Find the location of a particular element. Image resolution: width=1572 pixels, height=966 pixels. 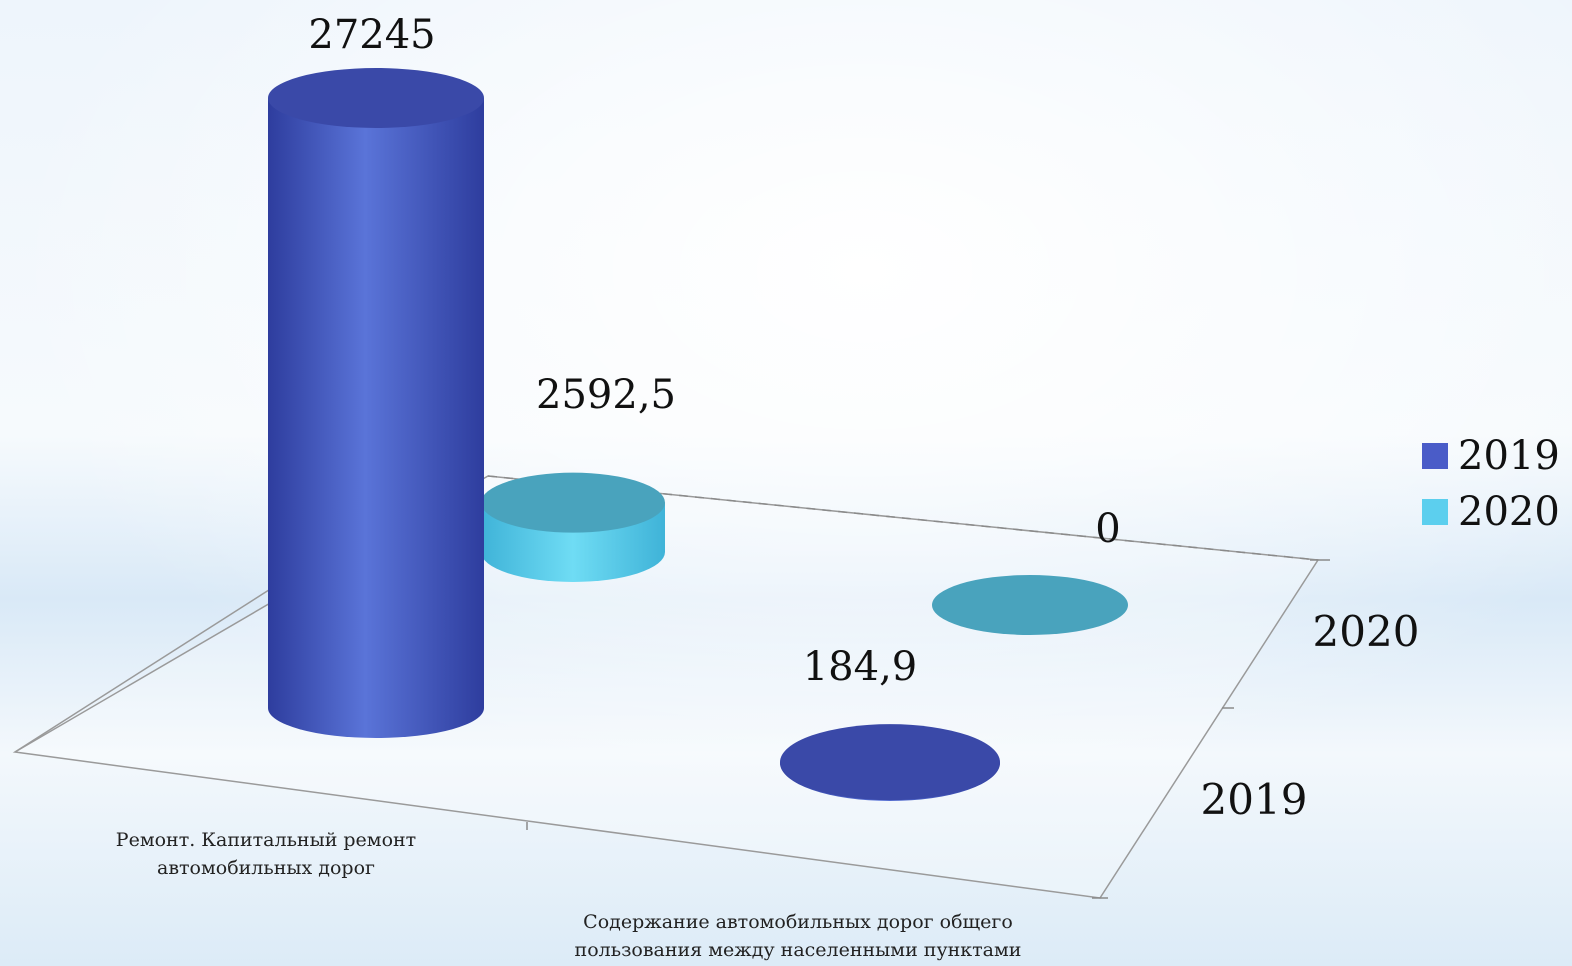

chart-legend: 2019 2020 is located at coordinates (1491, 484).